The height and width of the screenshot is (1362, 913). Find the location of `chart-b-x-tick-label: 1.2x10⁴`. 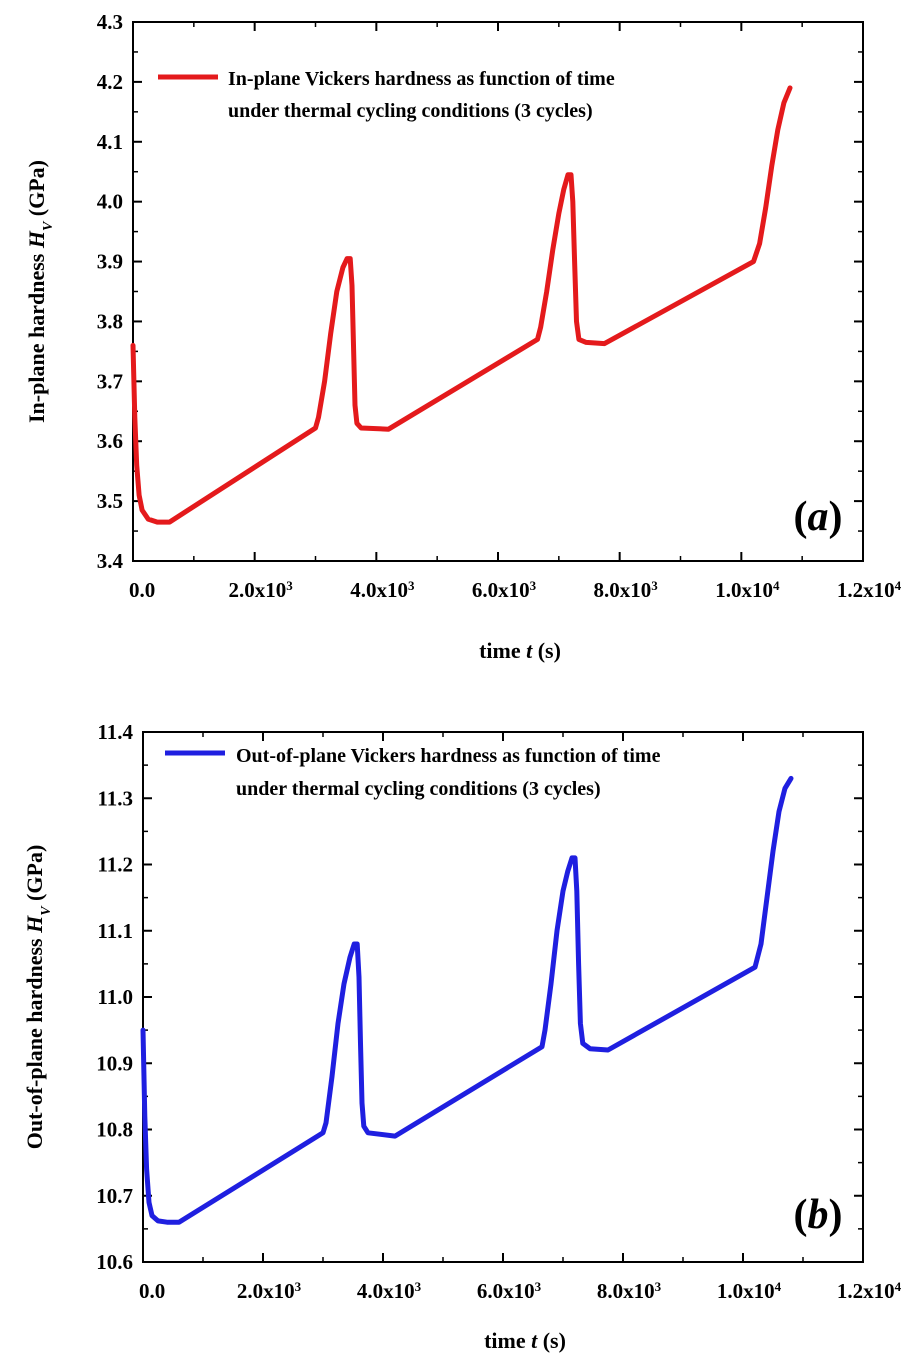

chart-b-x-tick-label: 1.2x10⁴ is located at coordinates (869, 1291).